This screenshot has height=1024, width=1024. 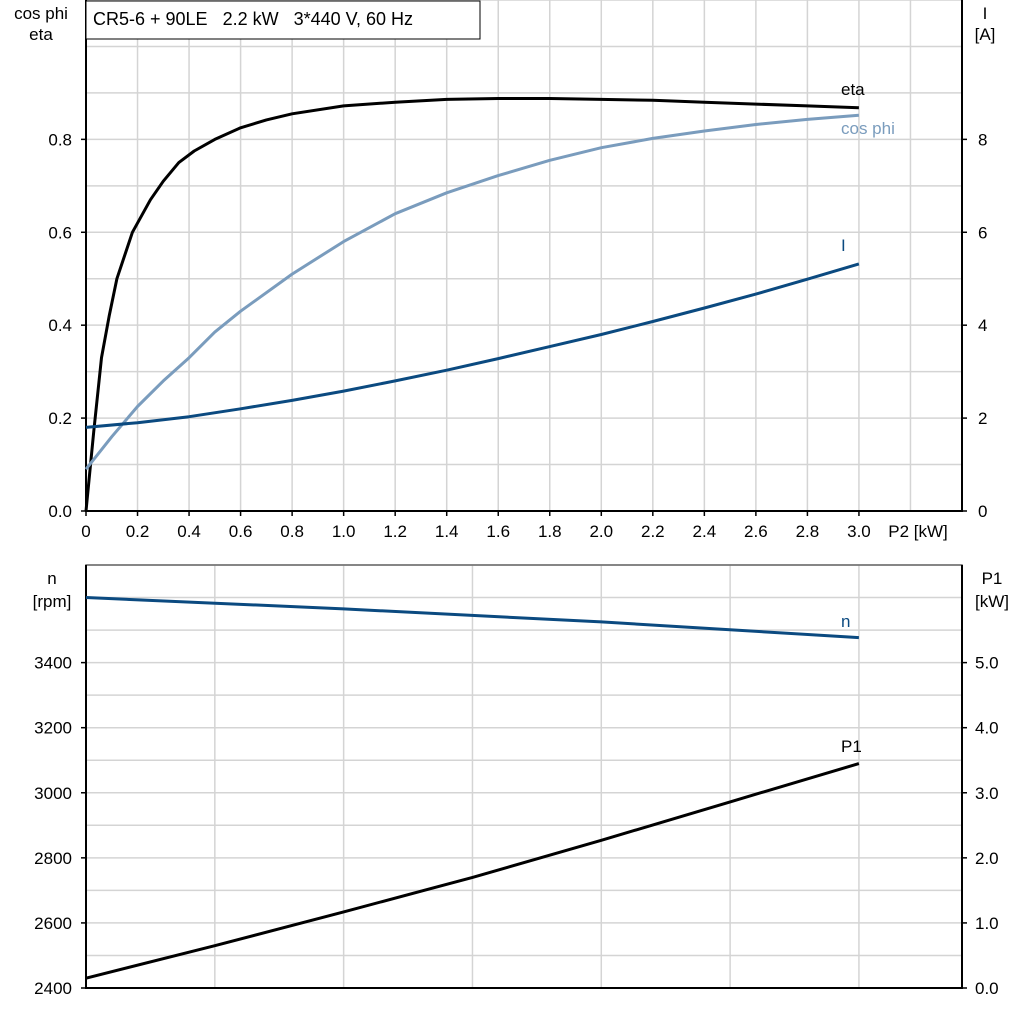 What do you see at coordinates (985, 34) in the screenshot?
I see `top-right-ylabel-2: [A]` at bounding box center [985, 34].